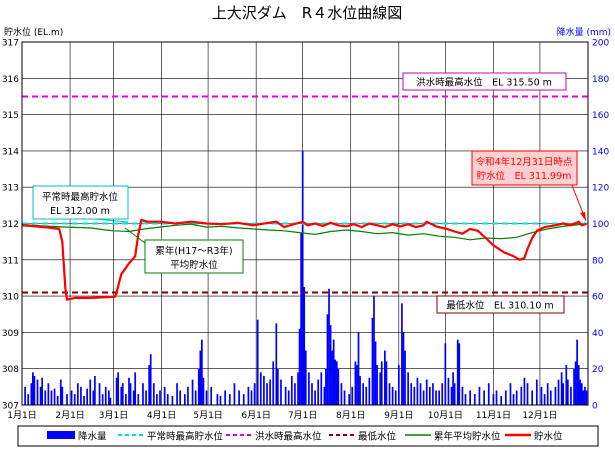 The width and height of the screenshot is (615, 451). What do you see at coordinates (600, 80) in the screenshot?
I see `y-right-tick-label: 180` at bounding box center [600, 80].